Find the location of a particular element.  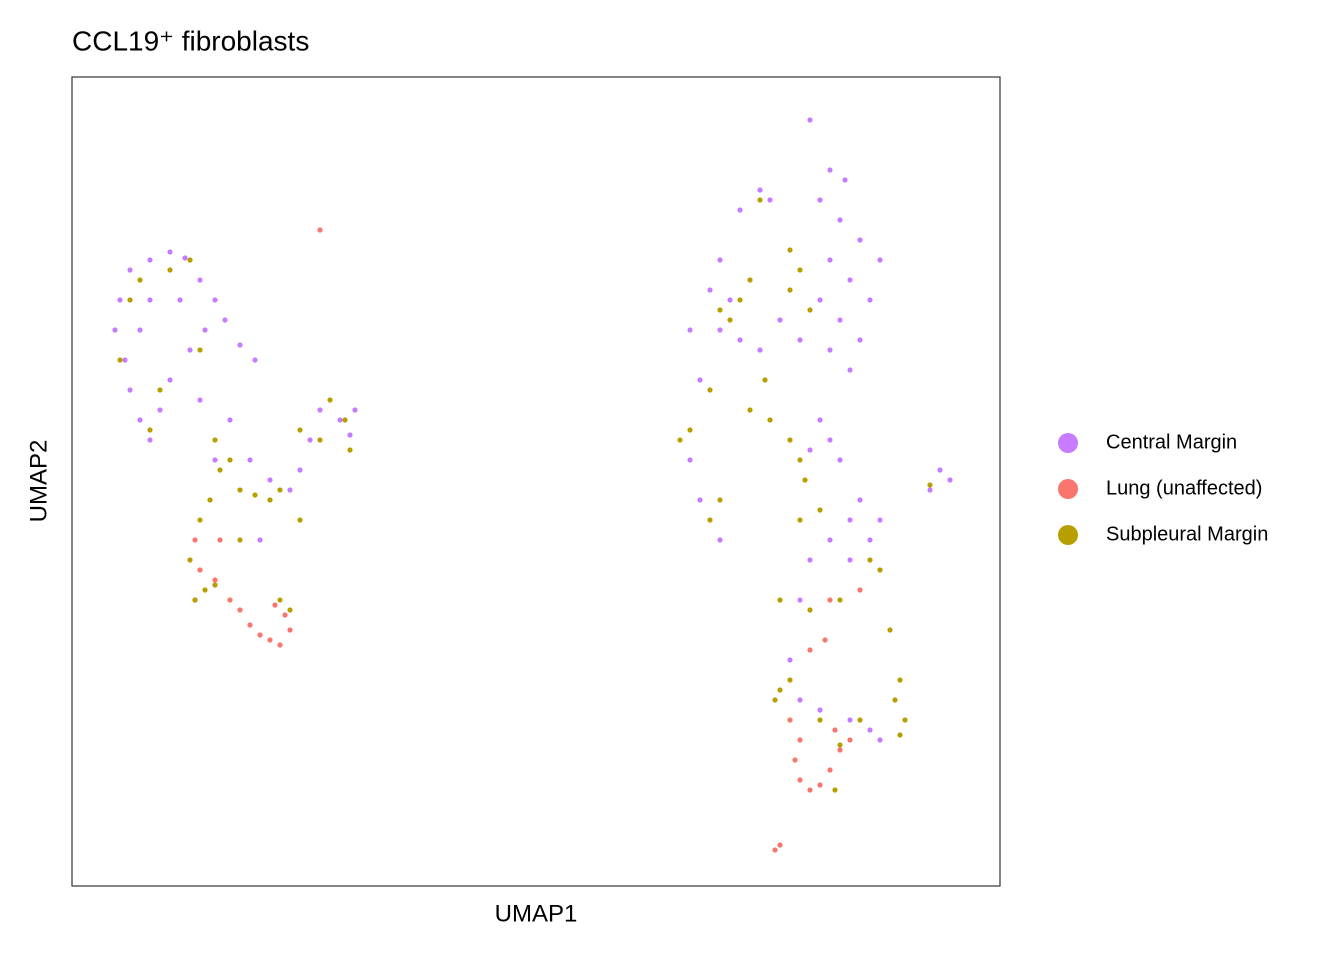

legend-marker is located at coordinates (1068, 443).